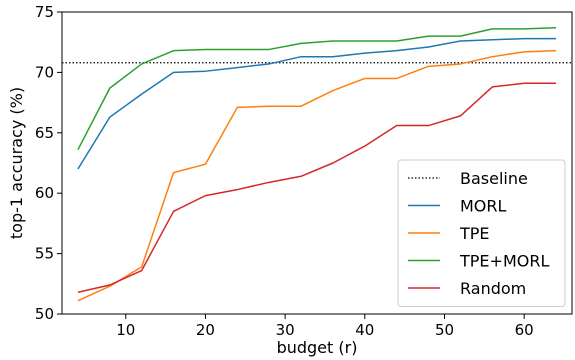 Image resolution: width=575 pixels, height=360 pixels. What do you see at coordinates (474, 233) in the screenshot?
I see `legend-label-tpe: TPE` at bounding box center [474, 233].